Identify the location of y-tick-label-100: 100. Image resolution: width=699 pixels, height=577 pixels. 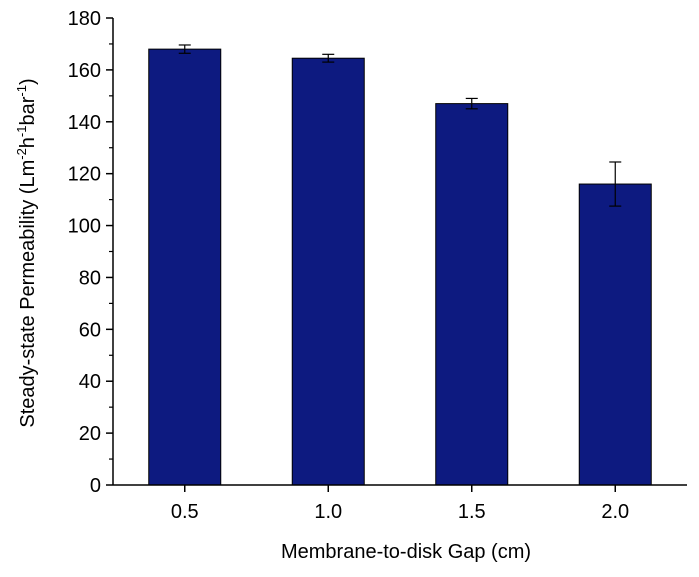
(84, 227).